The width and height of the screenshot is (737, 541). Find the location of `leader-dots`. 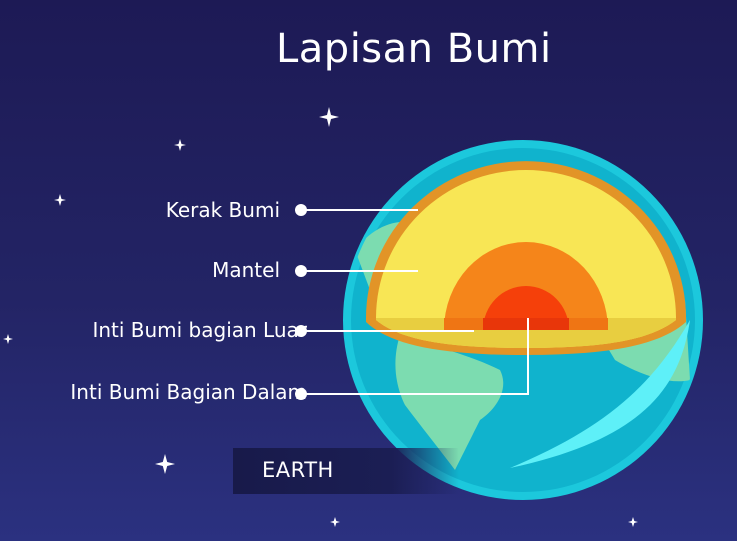

leader-dots is located at coordinates (301, 302).